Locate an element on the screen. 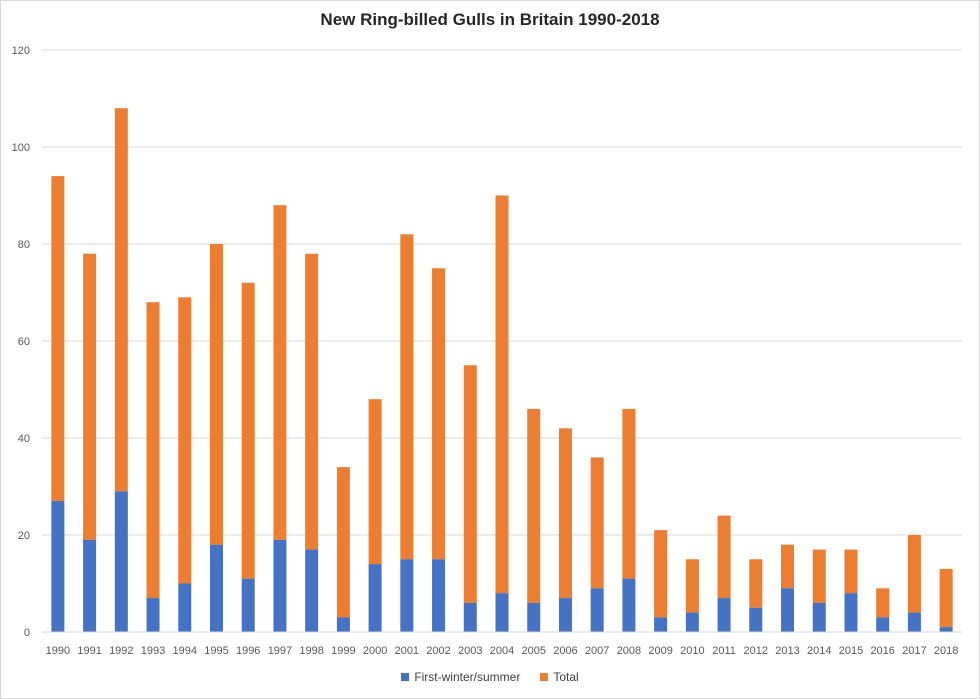 Image resolution: width=980 pixels, height=699 pixels. y-tick-label: 120 is located at coordinates (21, 51).